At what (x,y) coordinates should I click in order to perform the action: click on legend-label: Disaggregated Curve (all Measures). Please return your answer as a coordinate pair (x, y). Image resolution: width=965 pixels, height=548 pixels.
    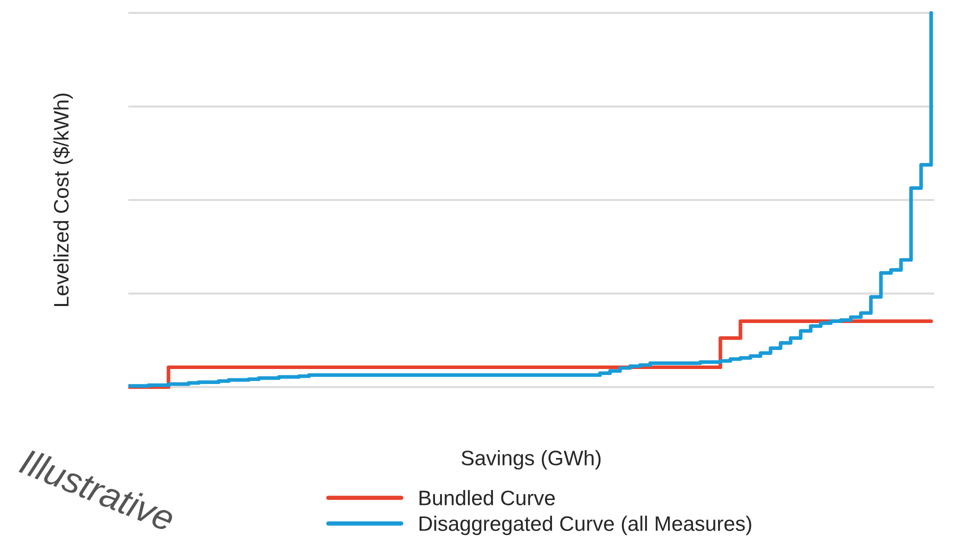
    Looking at the image, I should click on (586, 526).